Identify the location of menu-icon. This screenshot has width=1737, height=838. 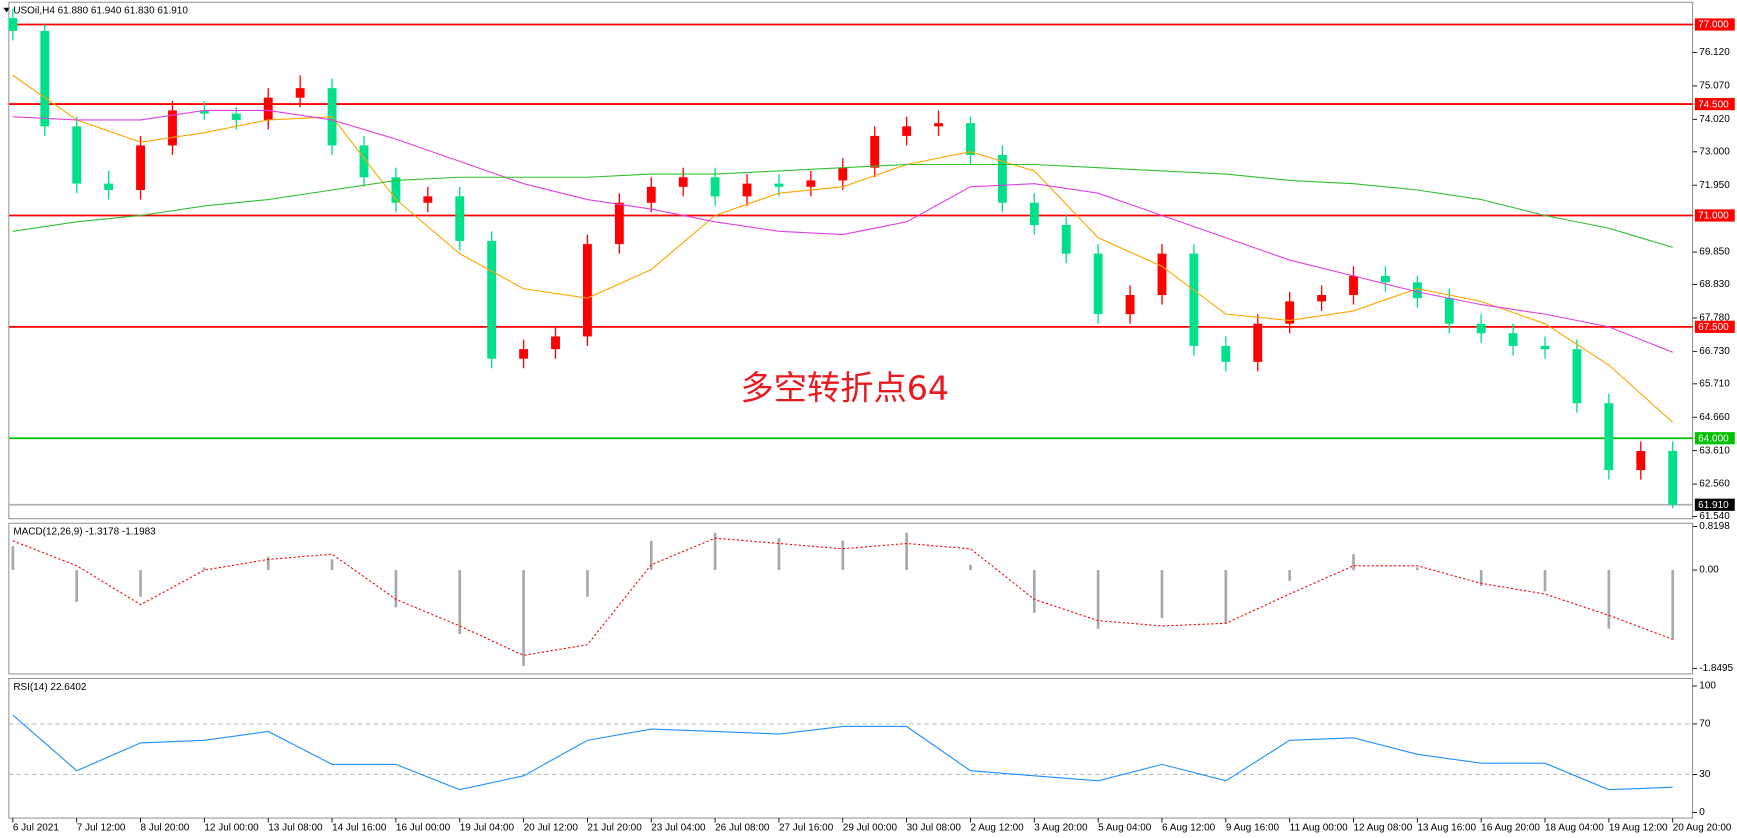
(6, 10).